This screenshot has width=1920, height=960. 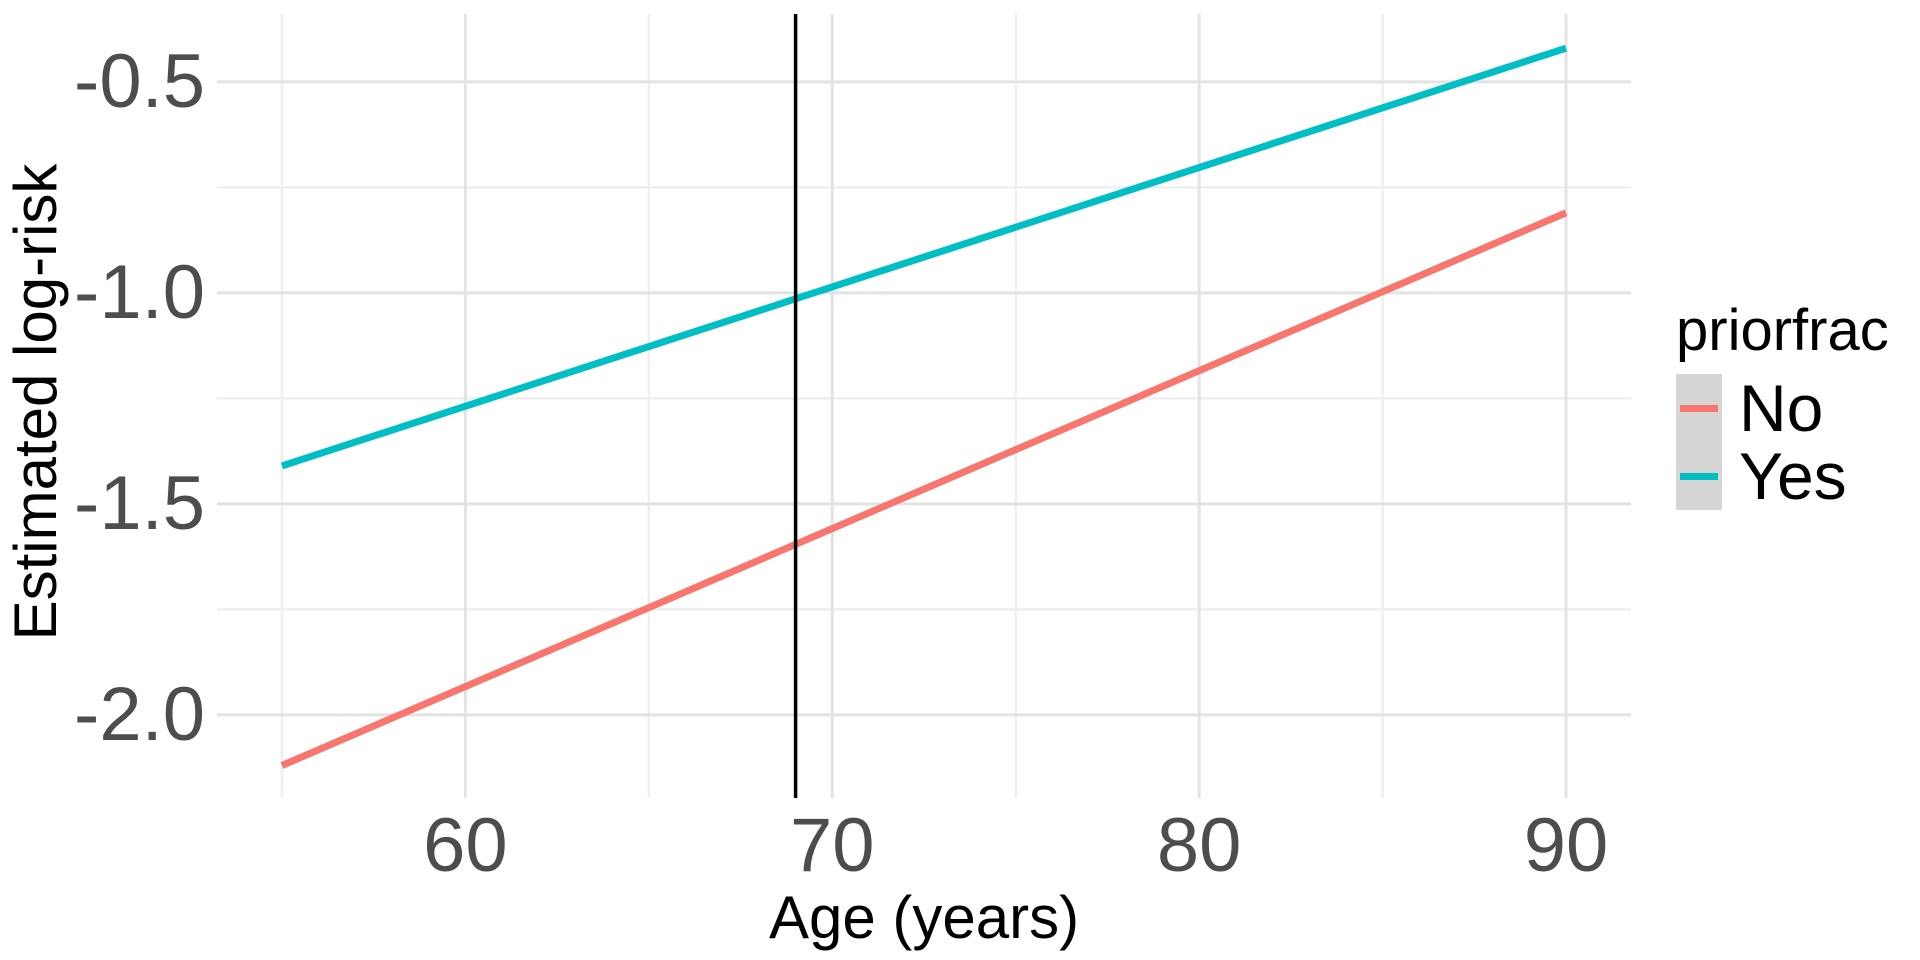 What do you see at coordinates (465, 845) in the screenshot?
I see `x-tick-label: 60` at bounding box center [465, 845].